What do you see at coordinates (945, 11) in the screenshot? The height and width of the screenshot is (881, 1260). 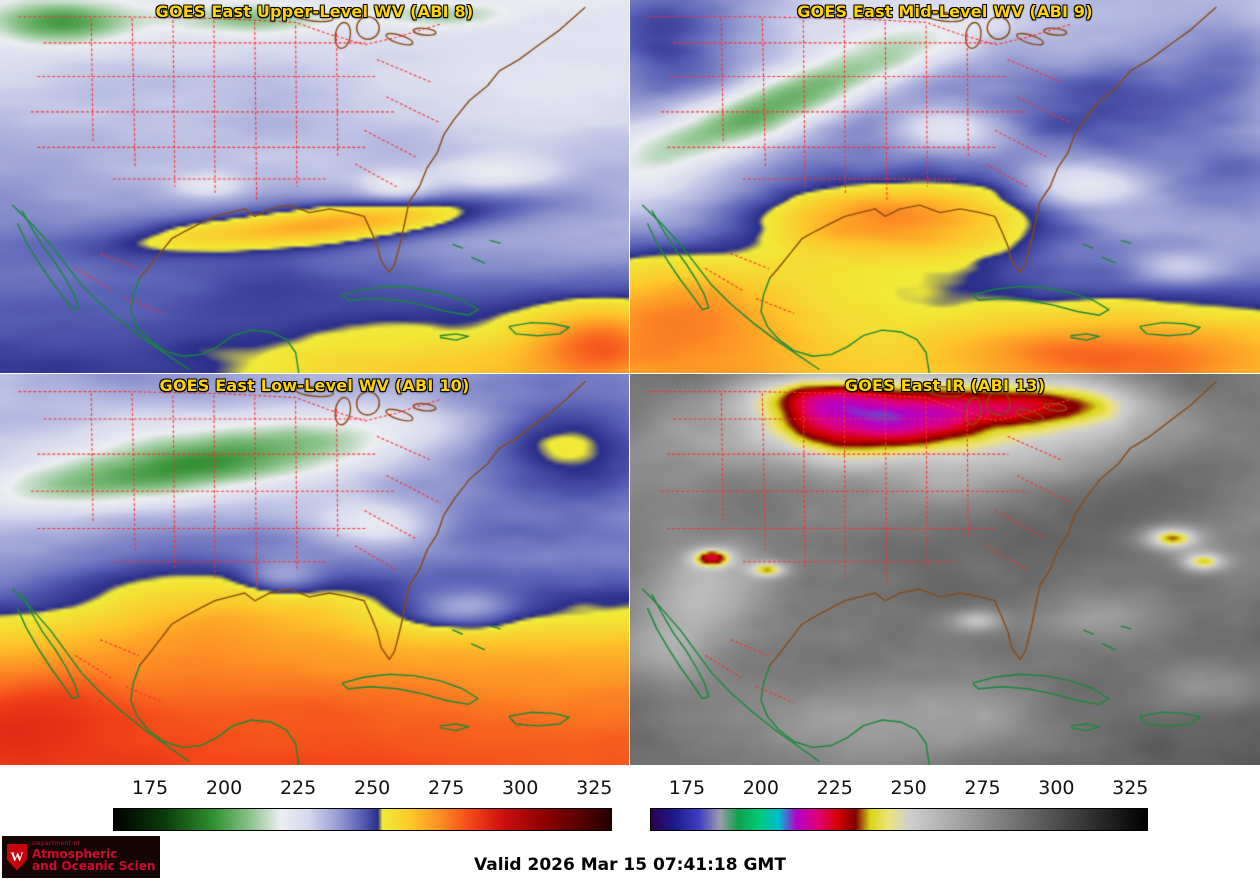 I see `panel-title-mid-level-wv: GOES East Mid-Level WV (ABI 9)` at bounding box center [945, 11].